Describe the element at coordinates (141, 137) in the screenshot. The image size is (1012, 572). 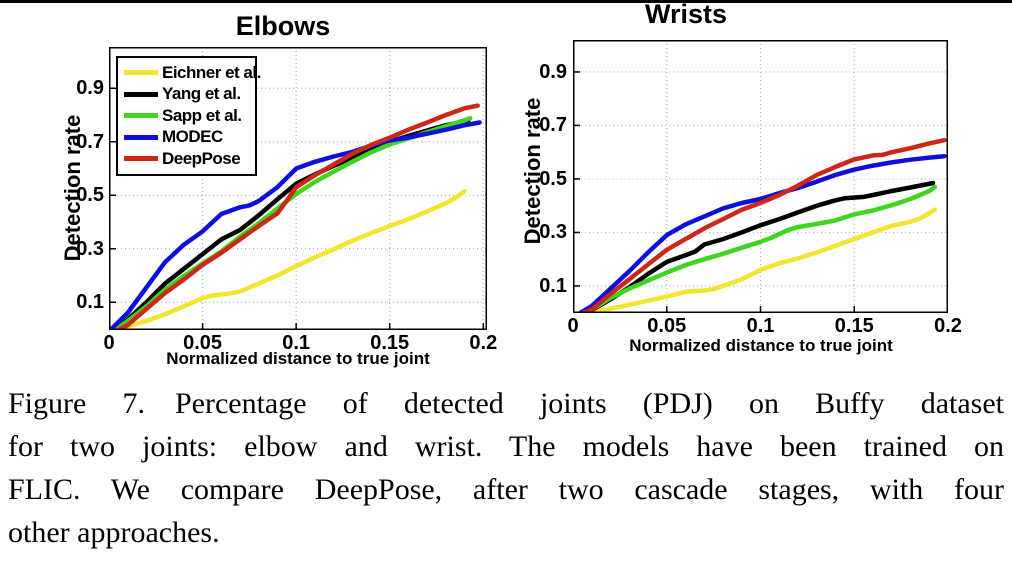
I see `legend-swatch-modec` at that location.